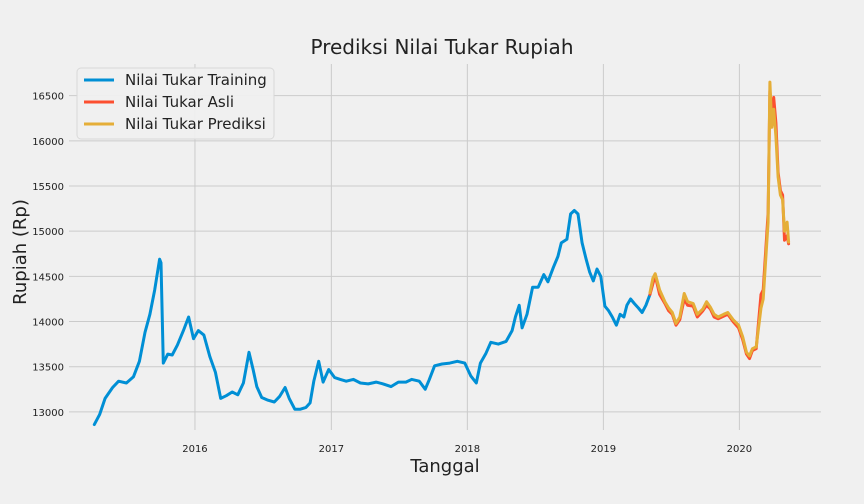 This screenshot has height=504, width=864. I want to click on y-tick-label: 13000, so click(48, 413).